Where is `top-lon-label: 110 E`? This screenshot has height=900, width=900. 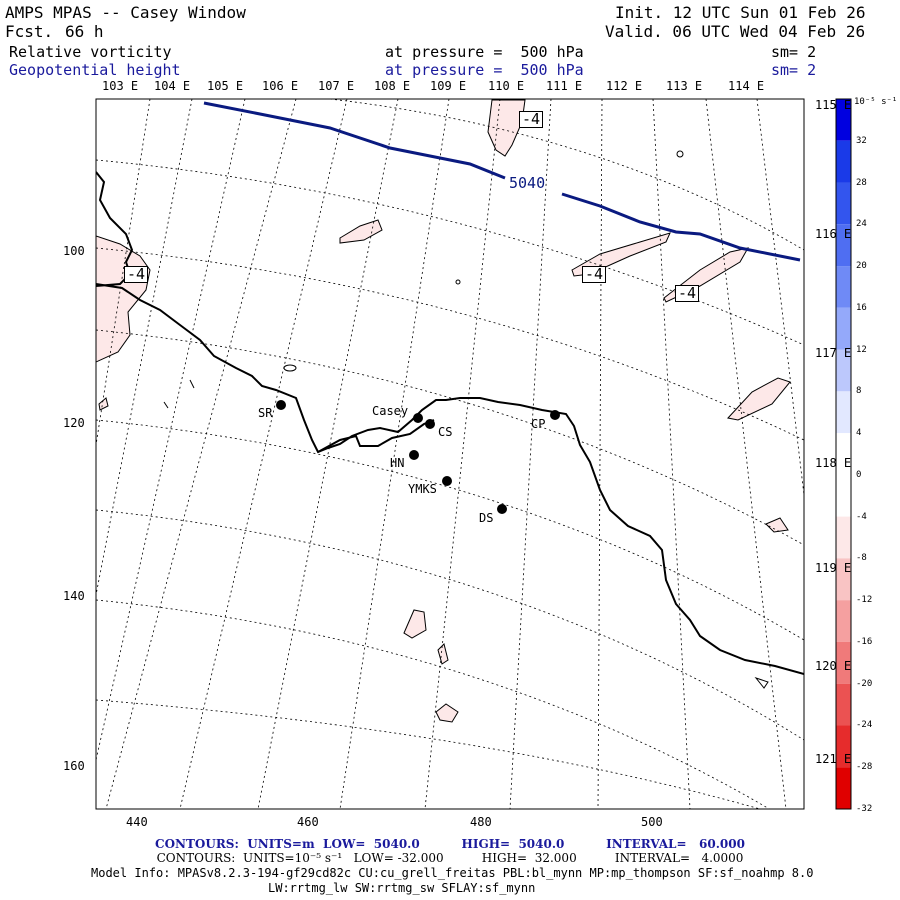
top-lon-label: 110 E is located at coordinates (506, 86).